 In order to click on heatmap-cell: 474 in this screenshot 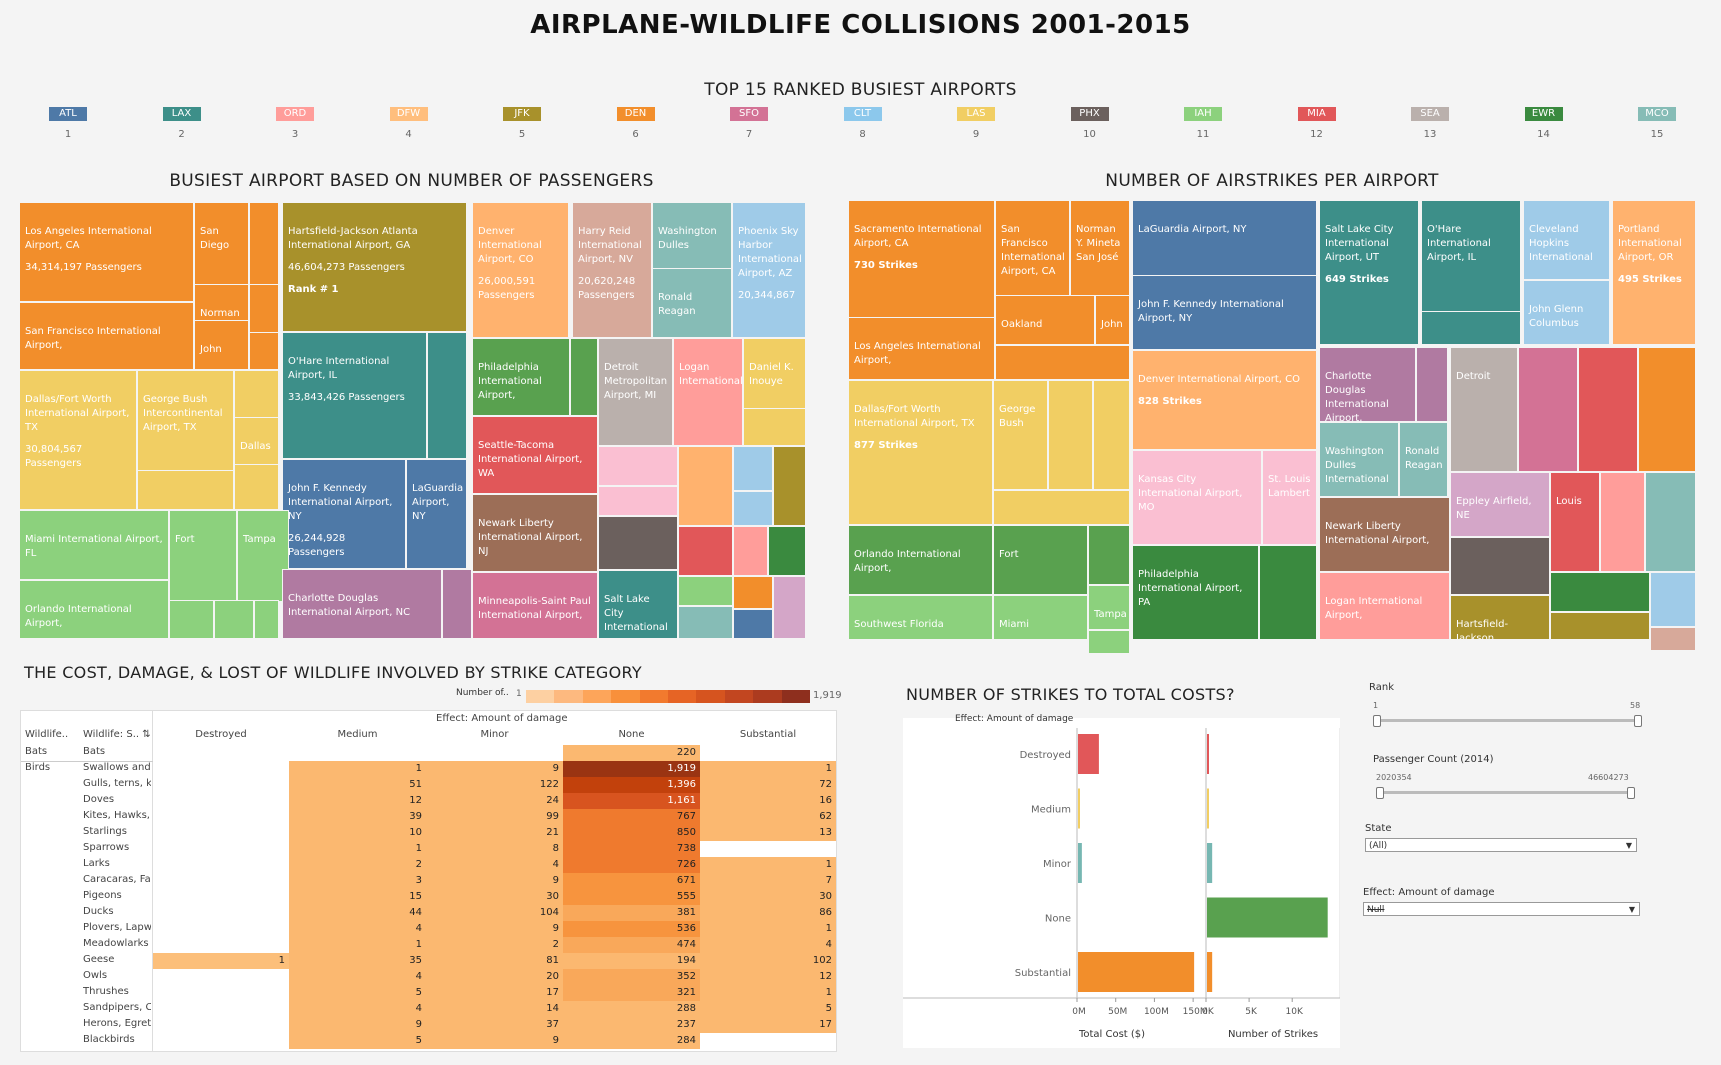, I will do `click(631, 945)`.